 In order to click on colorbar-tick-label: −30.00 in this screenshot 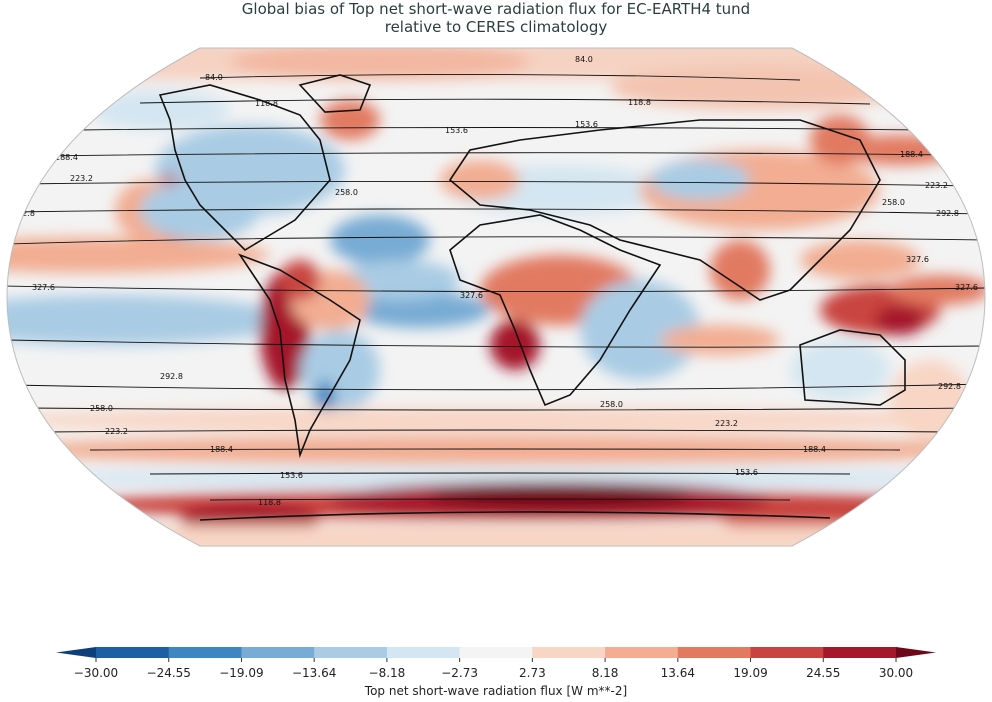, I will do `click(96, 673)`.